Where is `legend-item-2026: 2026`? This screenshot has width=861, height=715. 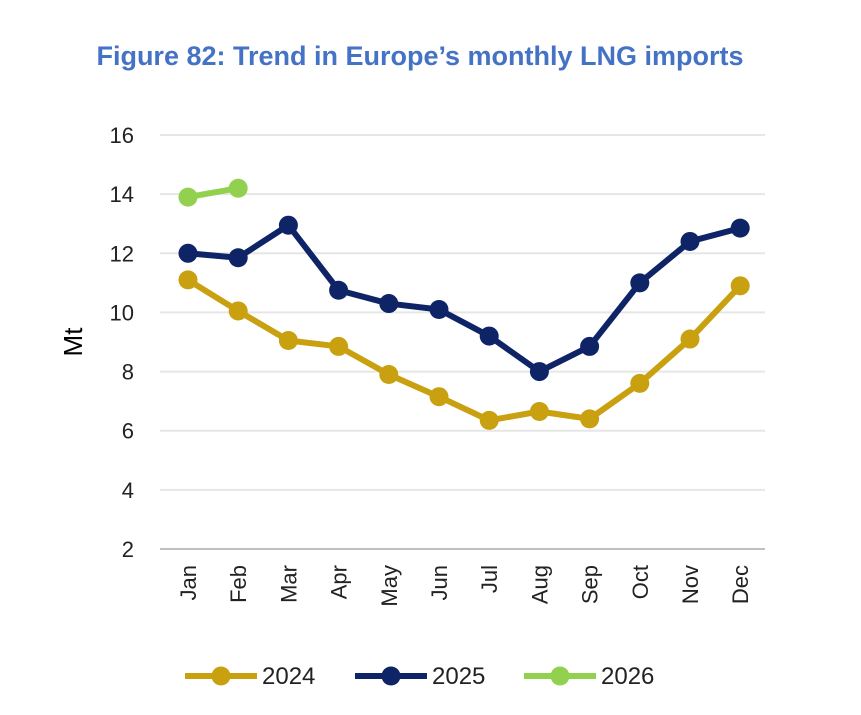 legend-item-2026: 2026 is located at coordinates (589, 676).